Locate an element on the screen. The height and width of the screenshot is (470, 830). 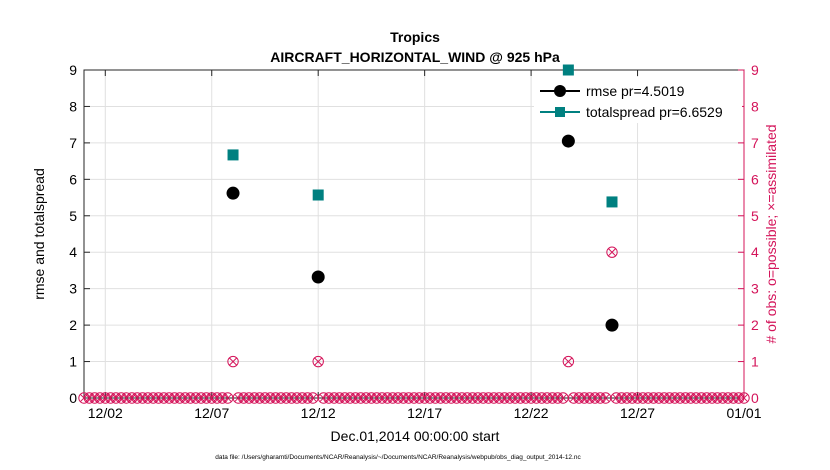
y-right-tick-label: 2 is located at coordinates (755, 325).